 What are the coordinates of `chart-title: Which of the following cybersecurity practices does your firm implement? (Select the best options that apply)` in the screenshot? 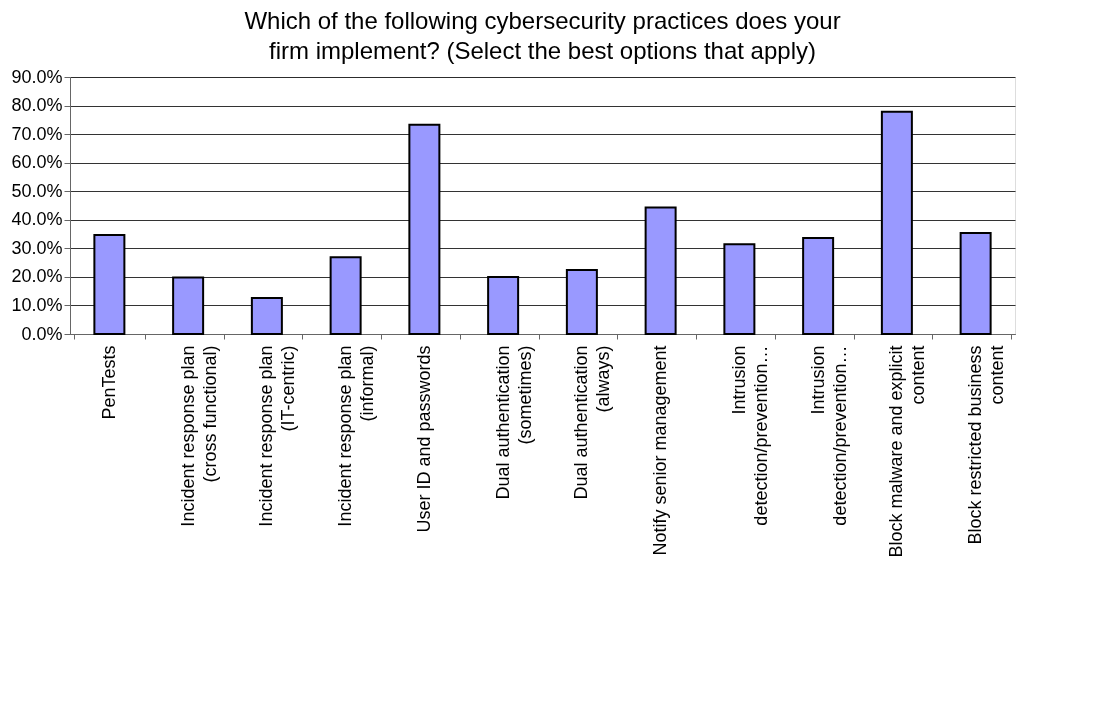 It's located at (542, 35).